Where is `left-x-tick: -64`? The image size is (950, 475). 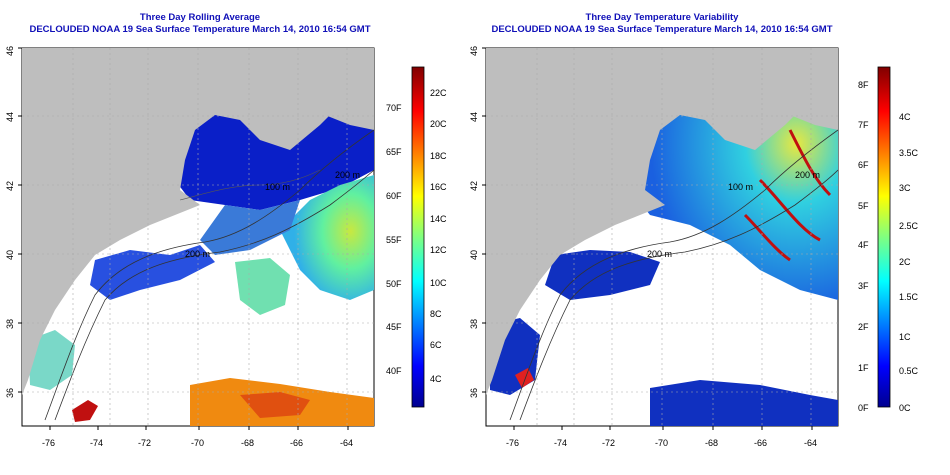
left-x-tick: -64 is located at coordinates (346, 443).